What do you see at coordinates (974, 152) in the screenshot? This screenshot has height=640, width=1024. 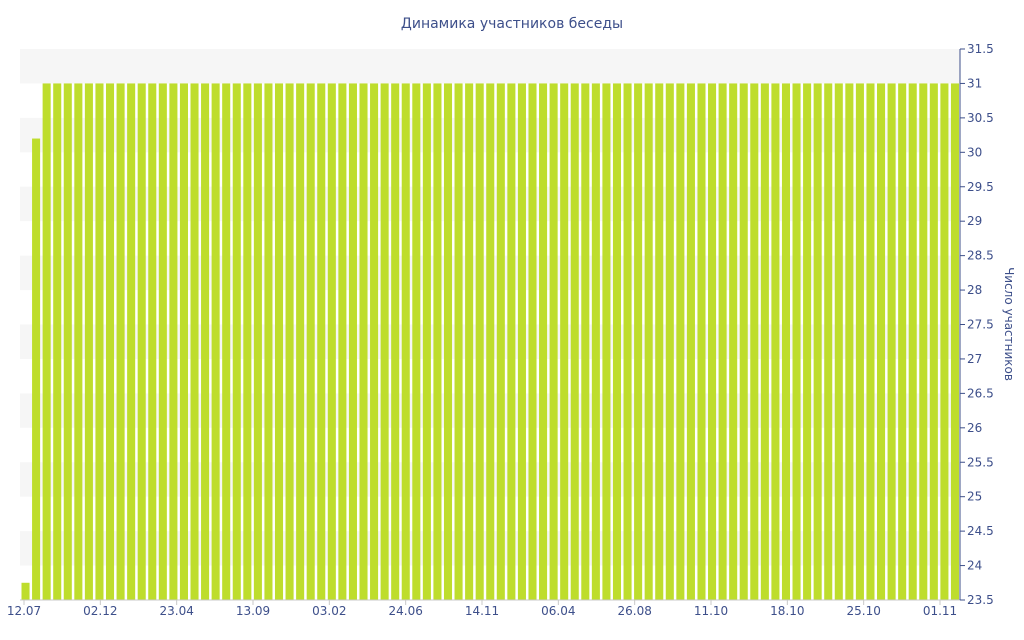 I see `y-tick-label: 30` at bounding box center [974, 152].